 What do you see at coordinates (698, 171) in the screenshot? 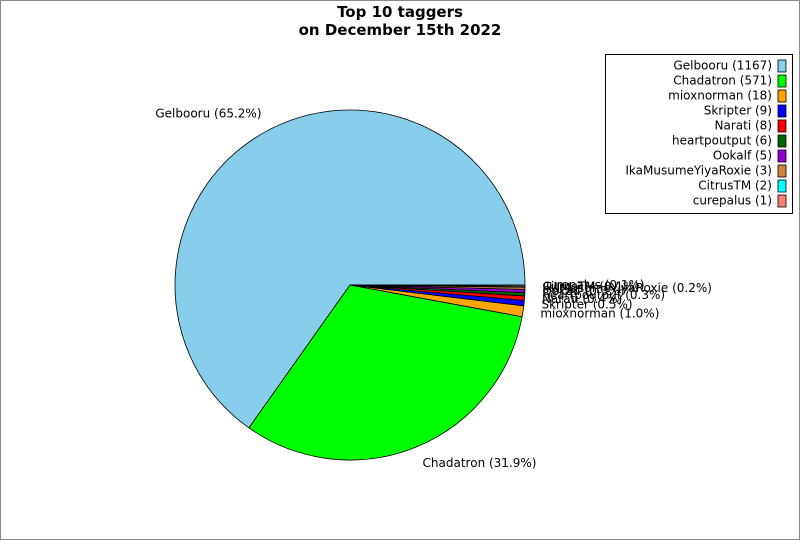
I see `legend-label: IkaMusumeYiyaRoxie (3)` at bounding box center [698, 171].